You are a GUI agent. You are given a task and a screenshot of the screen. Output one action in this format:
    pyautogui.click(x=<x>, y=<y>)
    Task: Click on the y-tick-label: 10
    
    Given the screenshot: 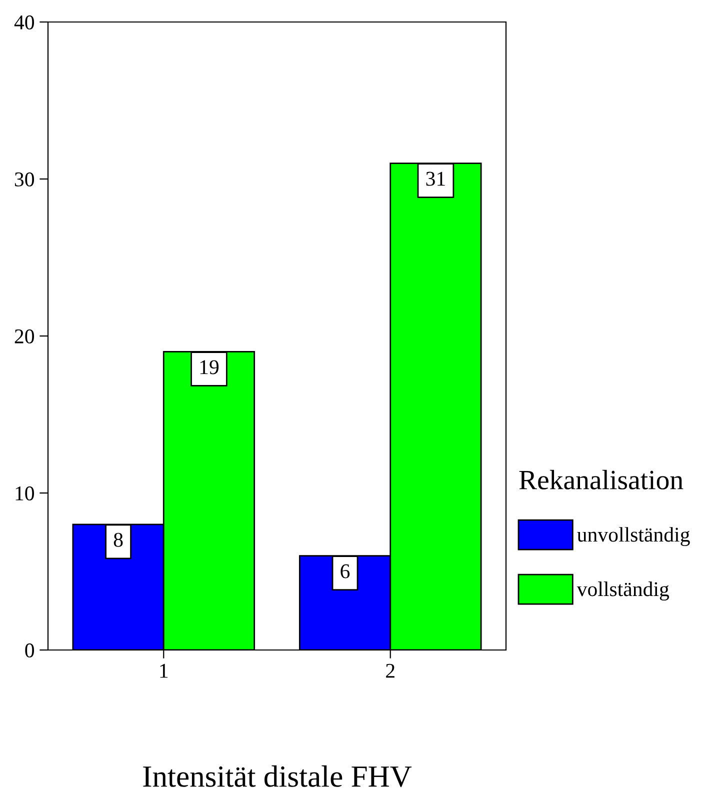 What is the action you would take?
    pyautogui.click(x=25, y=493)
    